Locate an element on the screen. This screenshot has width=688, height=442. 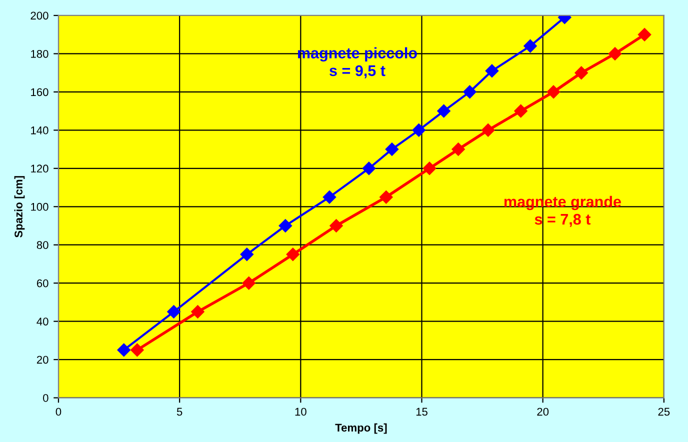
y-tick-label: 180 is located at coordinates (39, 54).